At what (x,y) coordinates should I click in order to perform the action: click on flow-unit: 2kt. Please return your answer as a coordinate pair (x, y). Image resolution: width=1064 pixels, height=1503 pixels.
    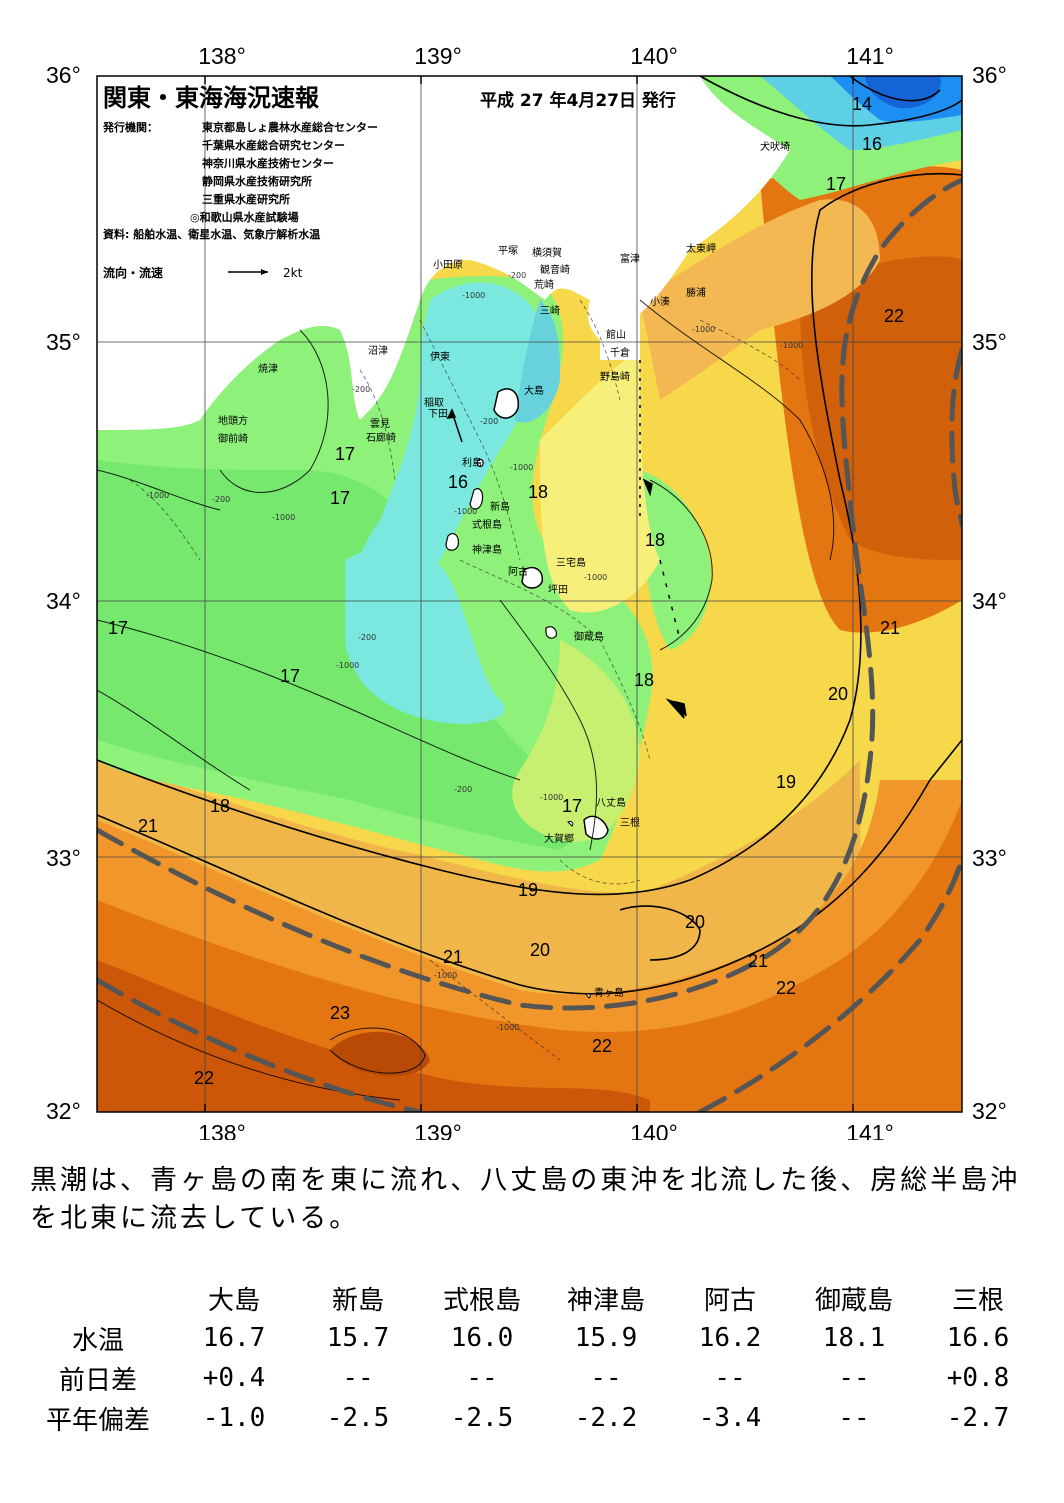
    Looking at the image, I should click on (293, 273).